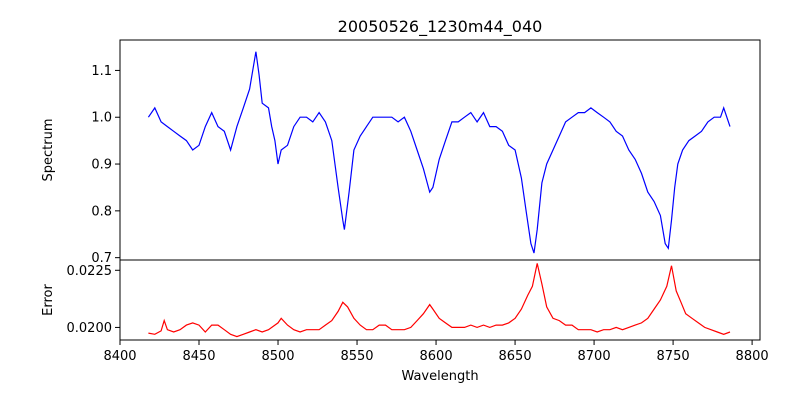 Image resolution: width=800 pixels, height=400 pixels. Describe the element at coordinates (515, 356) in the screenshot. I see `wavelength-x-tick-label: 8650` at that location.